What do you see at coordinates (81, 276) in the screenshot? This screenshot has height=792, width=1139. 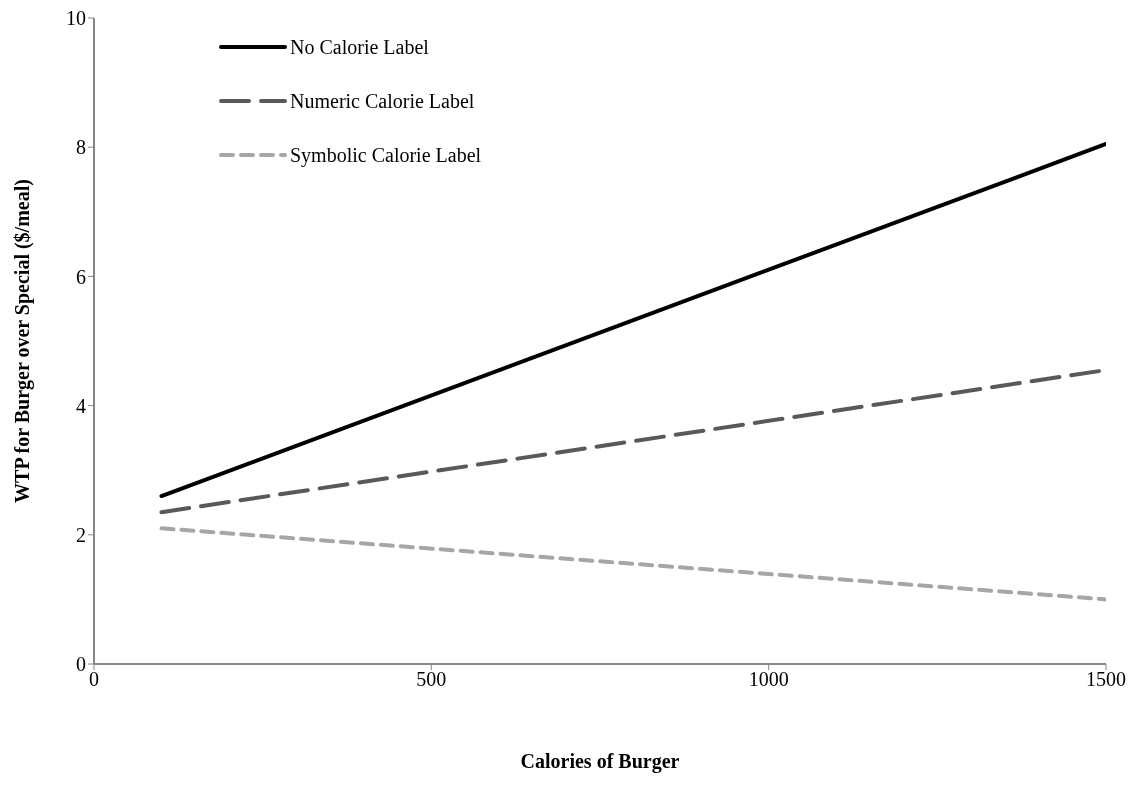 I see `y-tick-label: 6` at bounding box center [81, 276].